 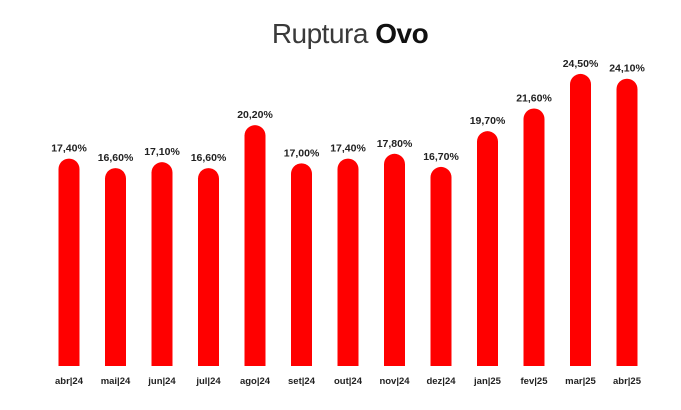 I want to click on x-tick-label: jul|24, so click(x=208, y=381).